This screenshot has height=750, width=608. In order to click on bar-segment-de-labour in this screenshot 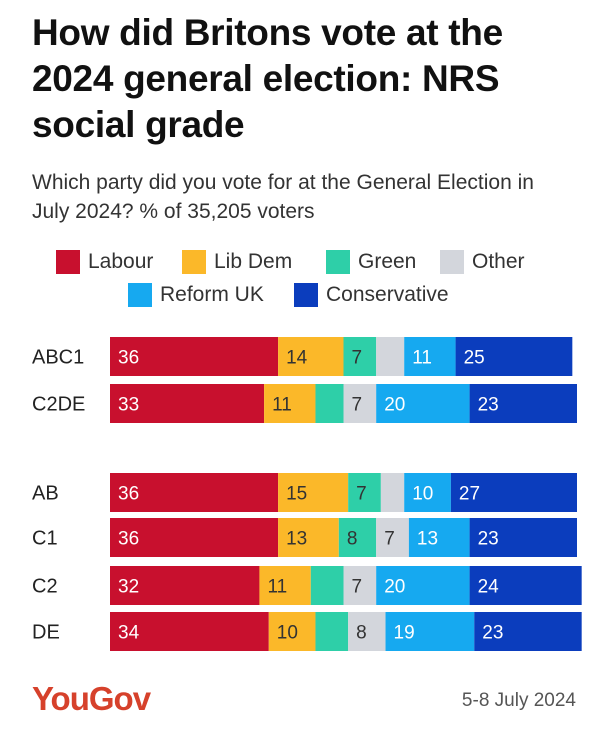, I will do `click(189, 631)`.